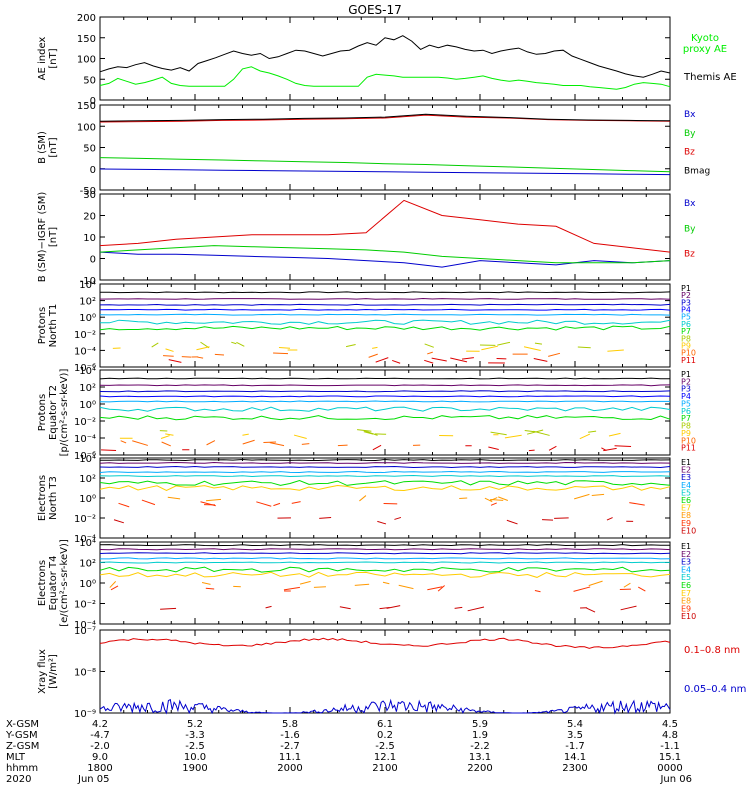 This screenshot has height=800, width=750. I want to click on y-axis-label: ElectronsEquator T4[e/(cm²-s-sr-keV)], so click(53, 583).